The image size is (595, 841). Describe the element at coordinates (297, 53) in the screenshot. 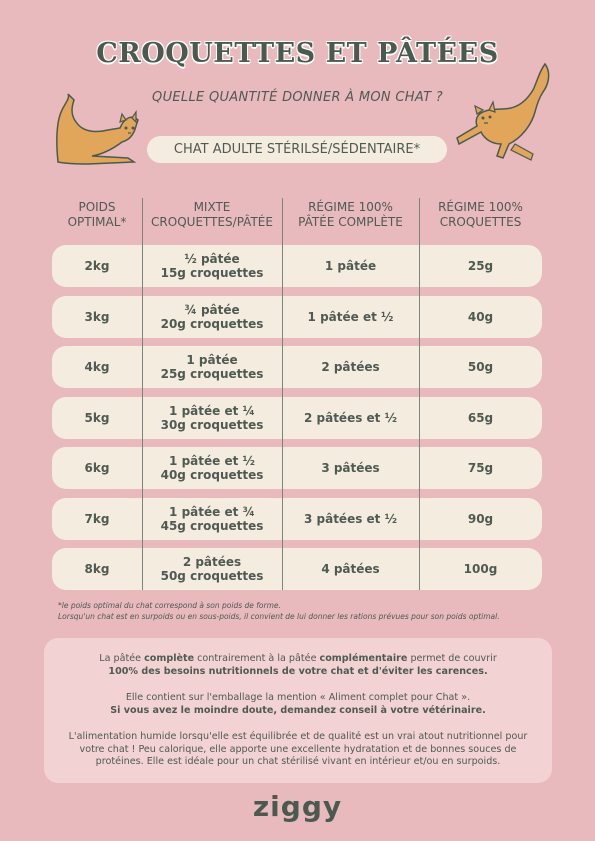

I see `page-title: CROQUETTES ET PÂTÉES` at that location.